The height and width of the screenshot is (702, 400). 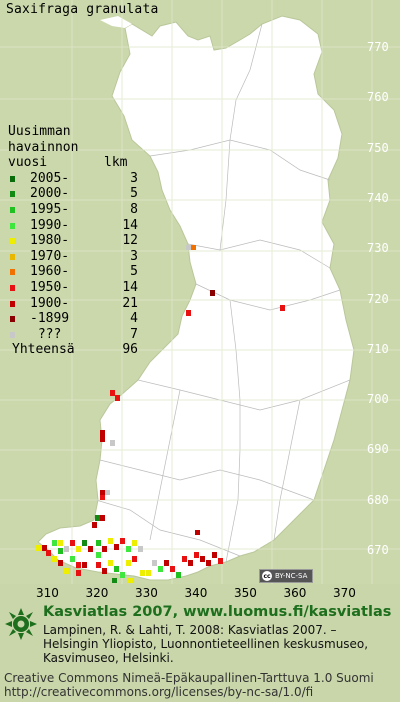 I want to click on legend-row: 1980- 12, so click(x=73, y=241).